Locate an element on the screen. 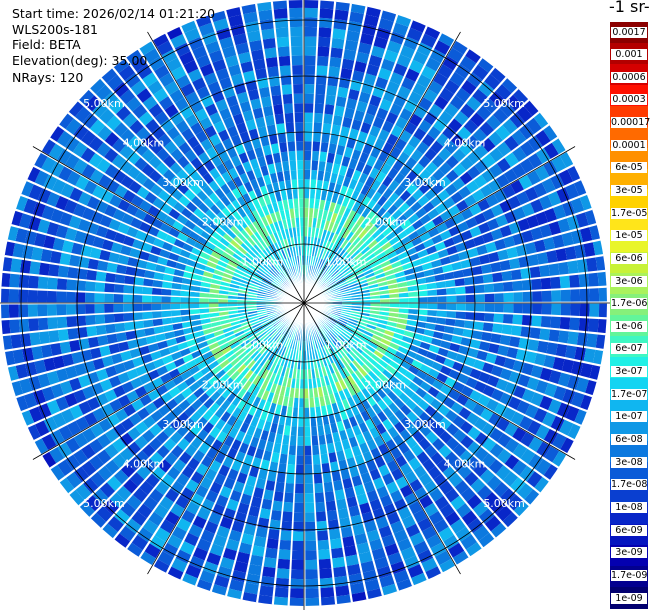 This screenshot has height=610, width=650. range-ring-label: 4.00km is located at coordinates (465, 464).